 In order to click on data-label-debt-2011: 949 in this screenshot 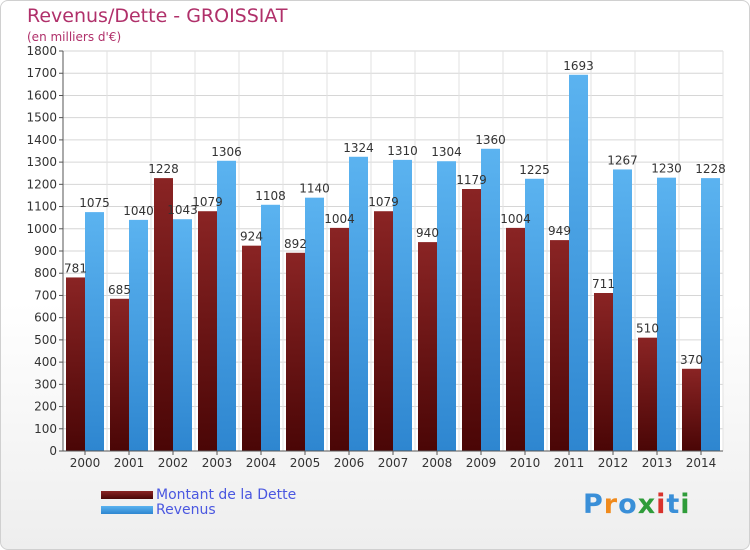, I will do `click(559, 231)`.